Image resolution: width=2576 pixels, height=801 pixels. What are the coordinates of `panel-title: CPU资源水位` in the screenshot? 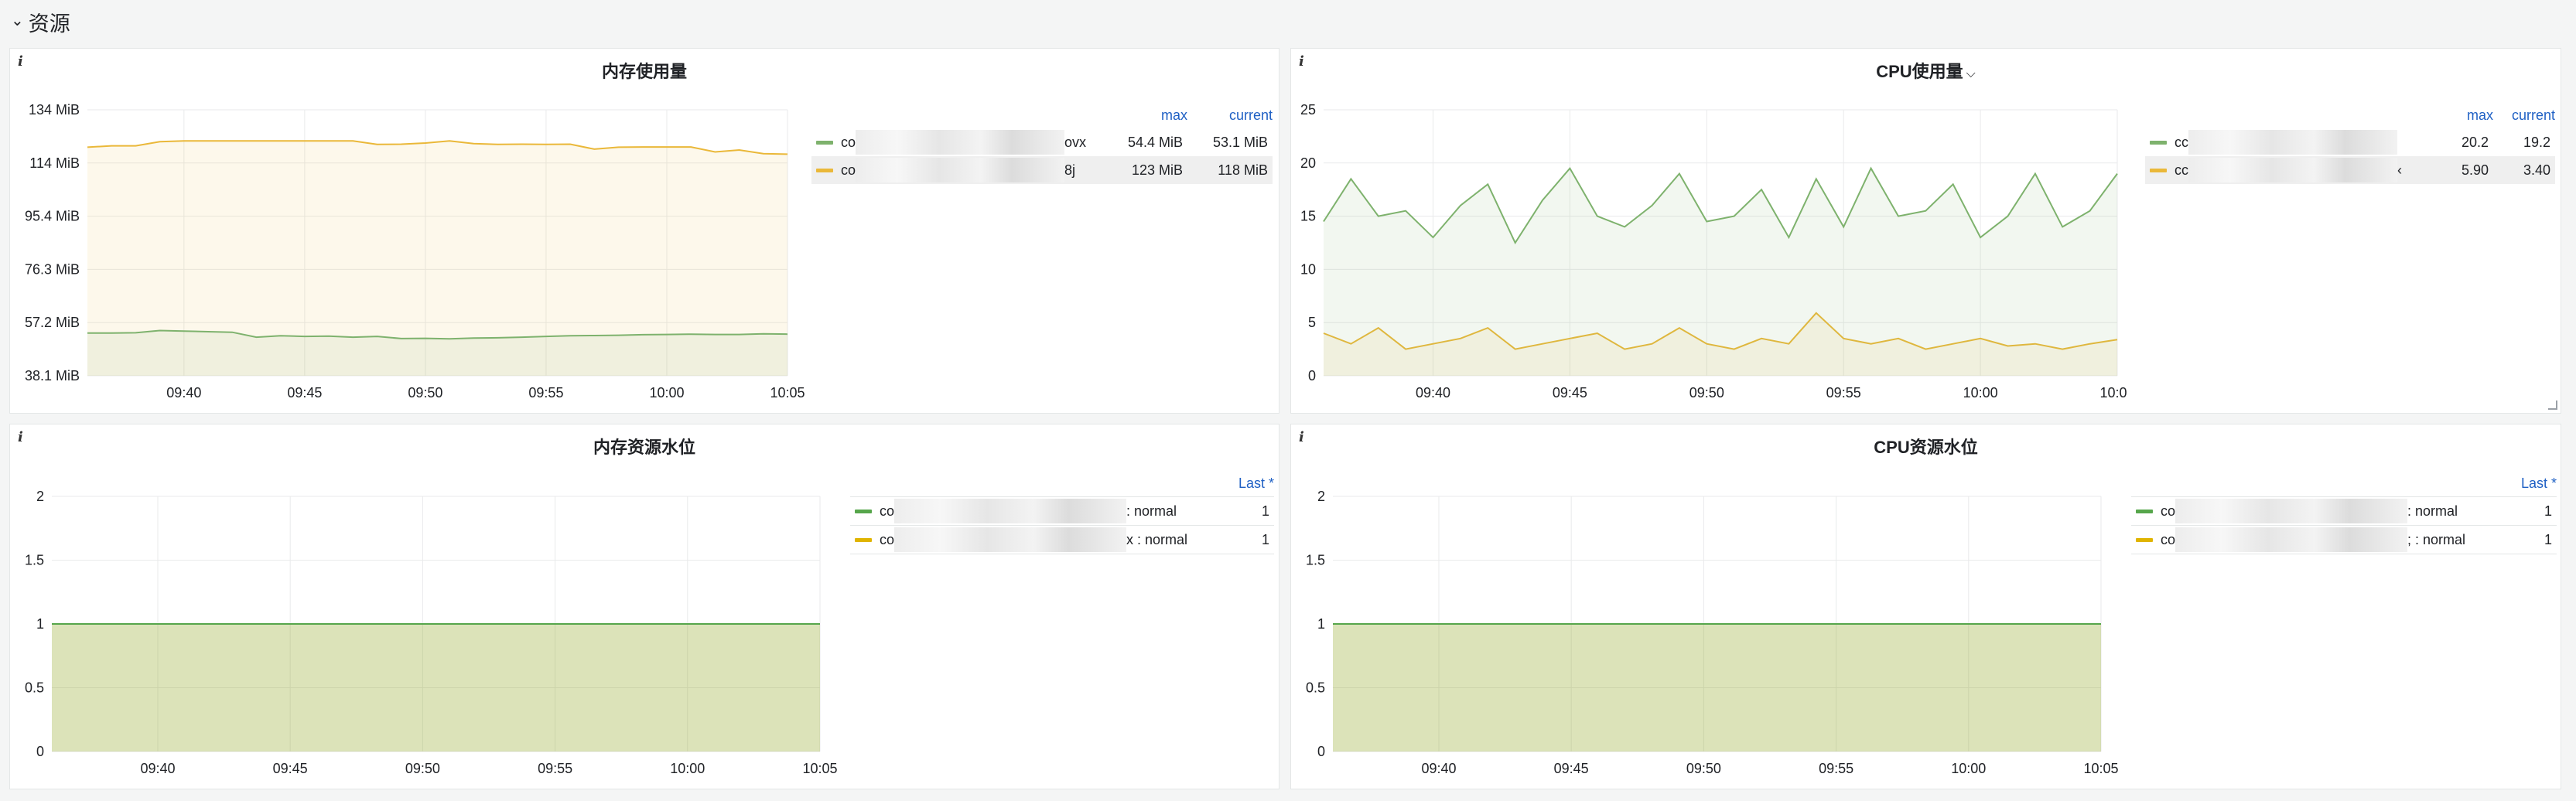 It's located at (1926, 447).